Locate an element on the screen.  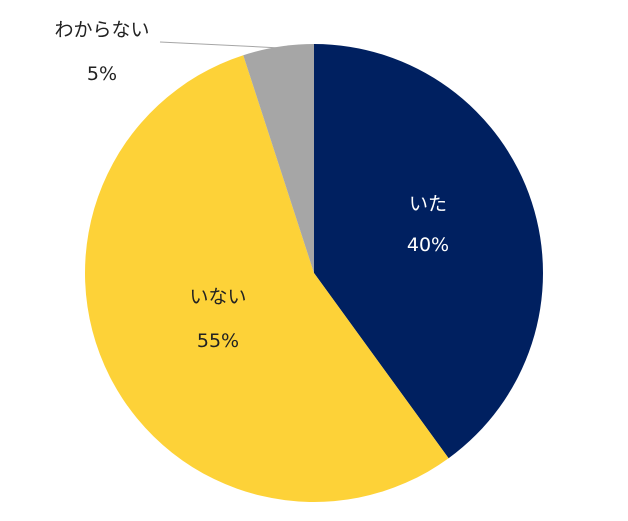
slice-label-wakaranai: わからない is located at coordinates (101, 30).